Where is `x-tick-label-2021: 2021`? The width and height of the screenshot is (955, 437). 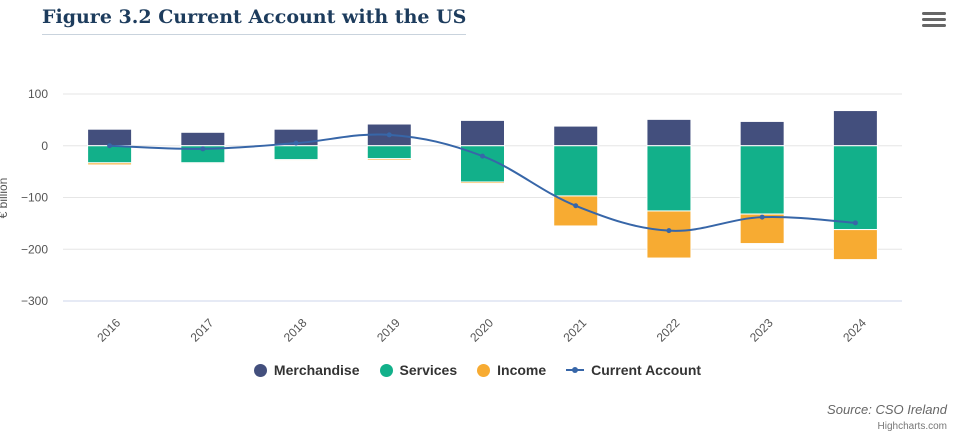 x-tick-label-2021: 2021 is located at coordinates (575, 330).